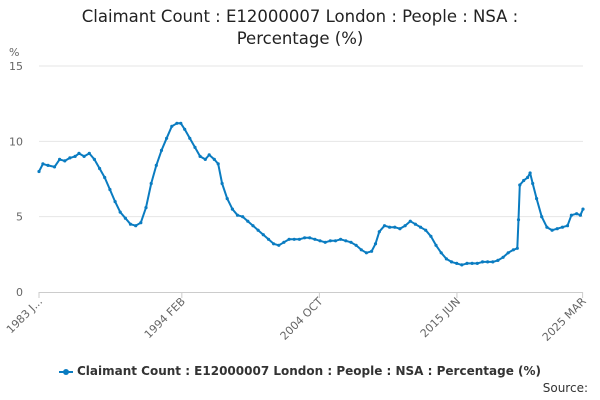 The height and width of the screenshot is (400, 600). What do you see at coordinates (302, 319) in the screenshot?
I see `x-tick-label: 2004 OCT` at bounding box center [302, 319].